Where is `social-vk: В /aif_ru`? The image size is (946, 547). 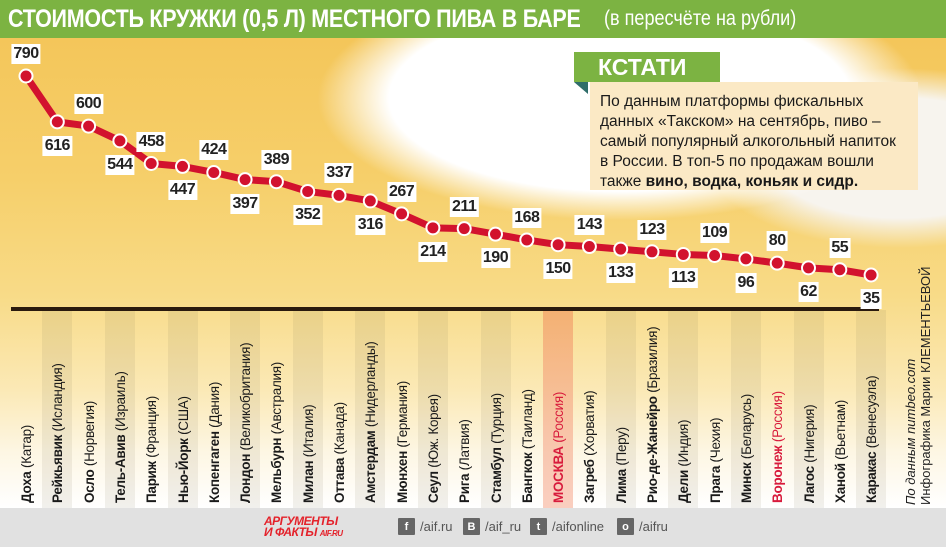 social-vk: В /aif_ru is located at coordinates (492, 526).